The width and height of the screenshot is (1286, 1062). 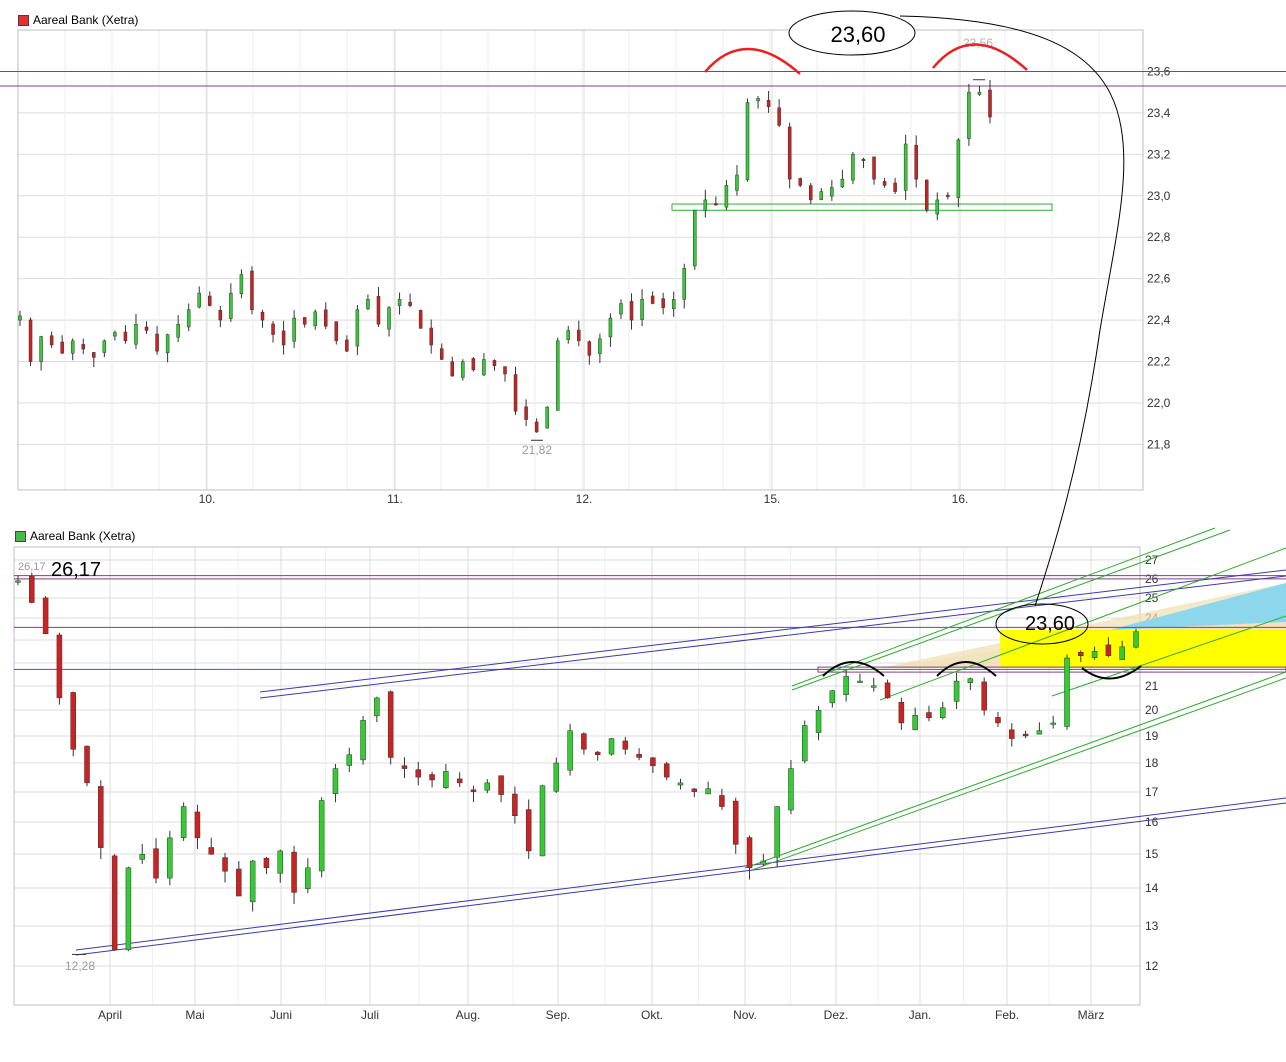 I want to click on top-right-shoulder-arc, so click(x=980, y=57).